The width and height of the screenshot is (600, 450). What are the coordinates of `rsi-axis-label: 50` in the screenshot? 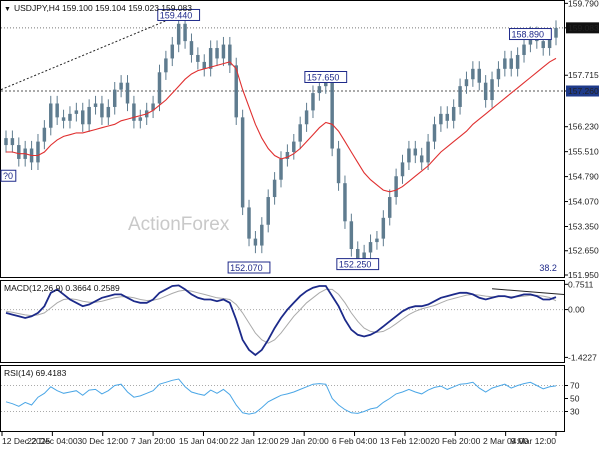 It's located at (575, 399).